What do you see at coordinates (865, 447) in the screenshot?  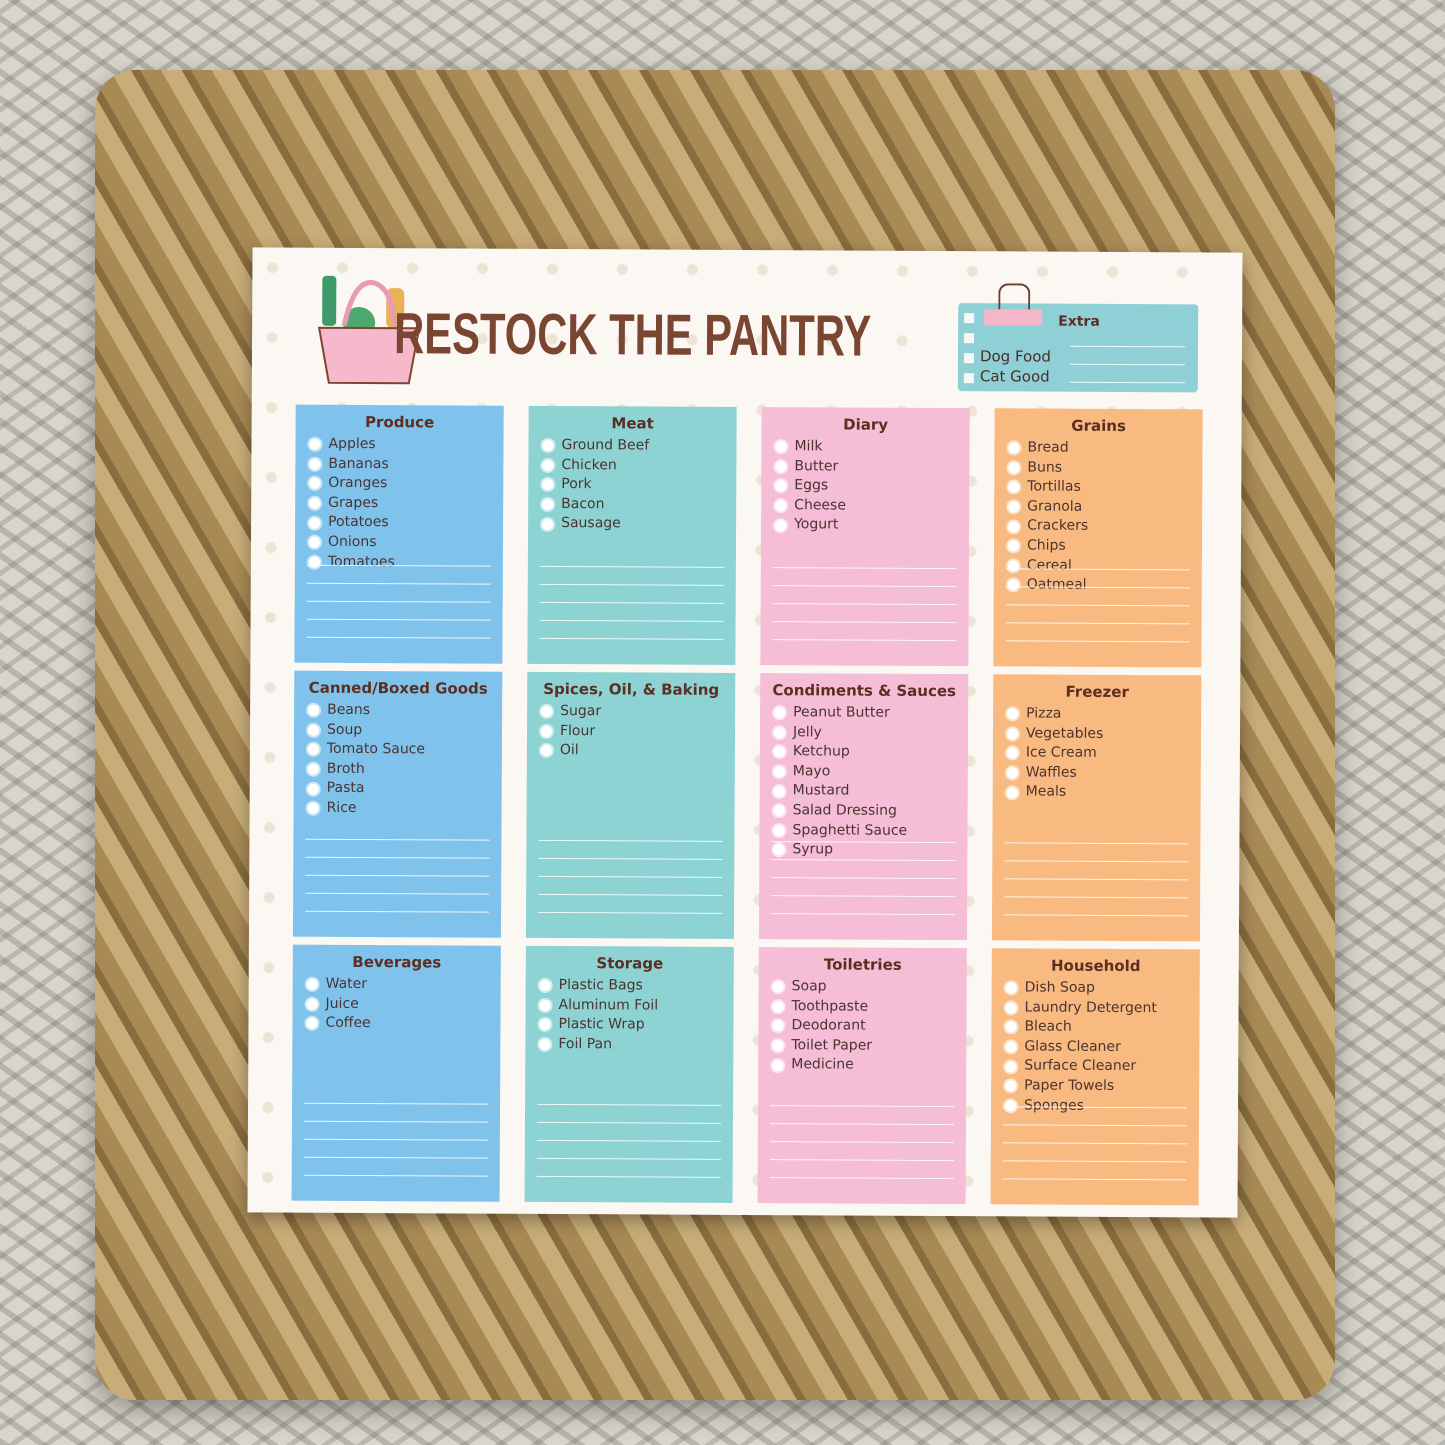 I see `list-item: Milk` at bounding box center [865, 447].